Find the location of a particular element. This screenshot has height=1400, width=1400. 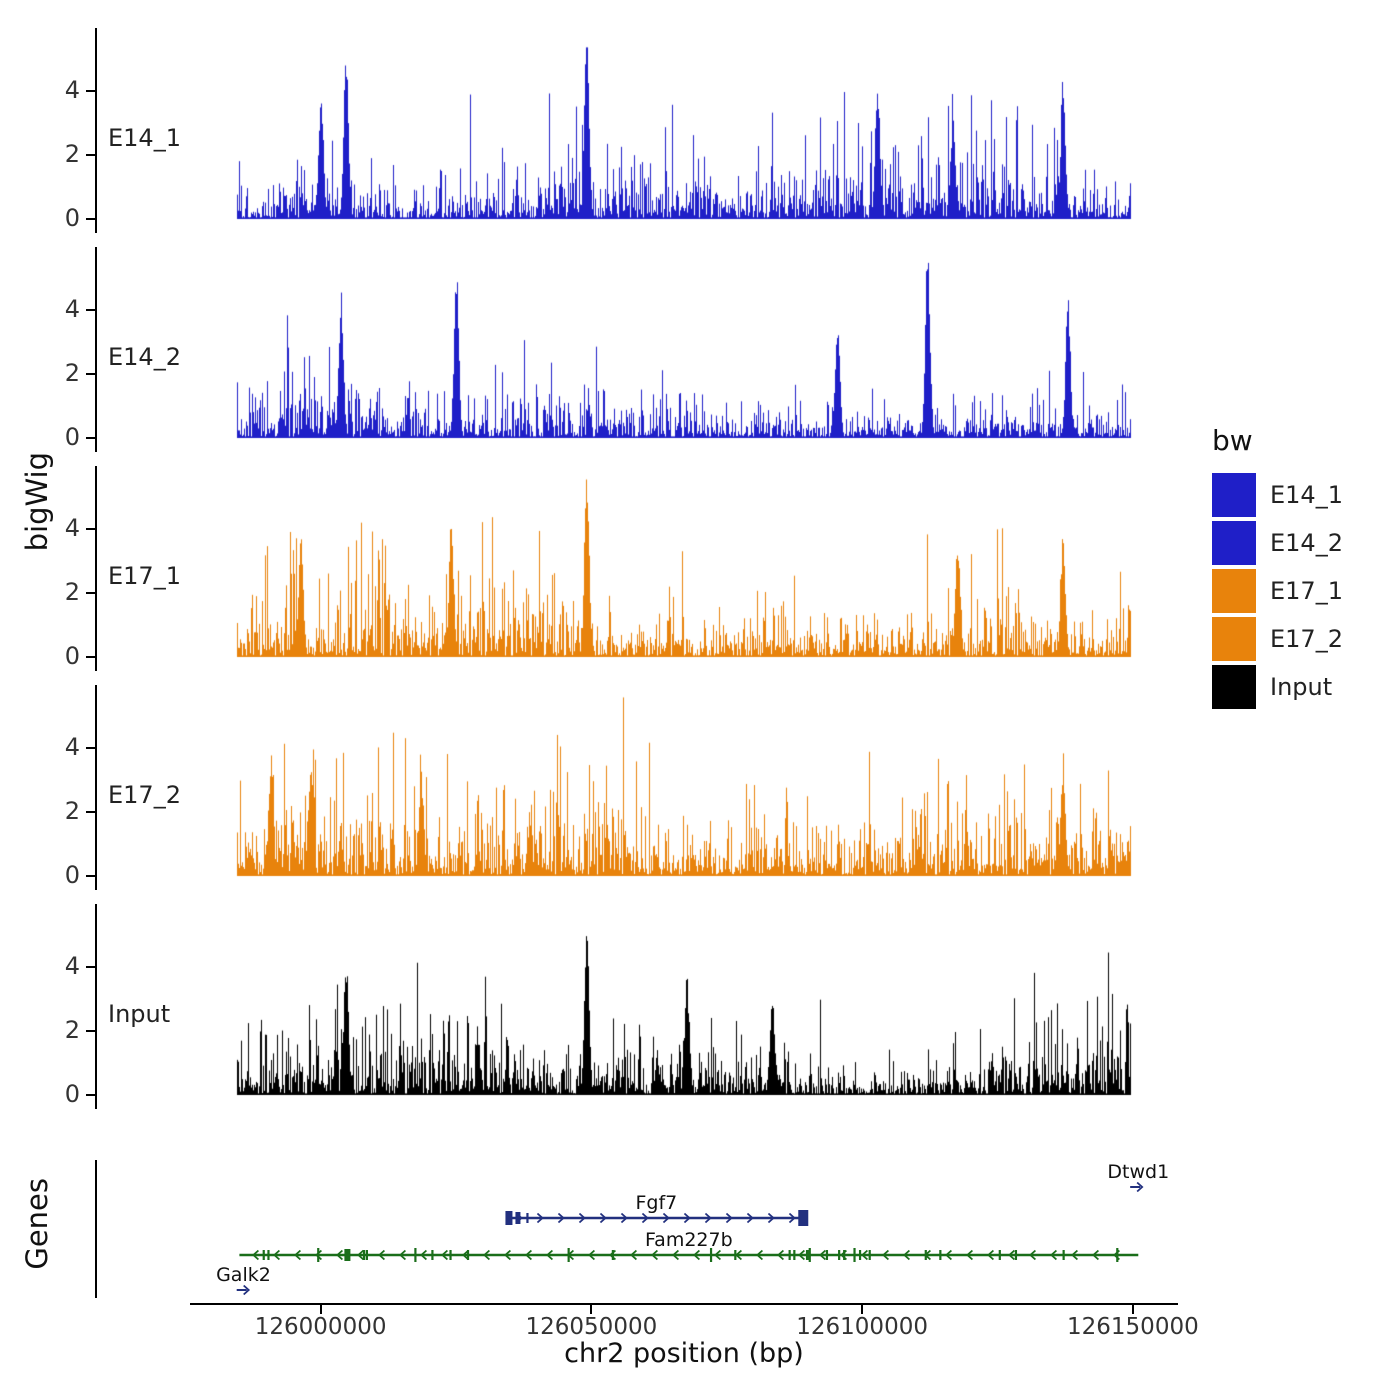

legend-entry-label: E14_2 is located at coordinates (1306, 543).